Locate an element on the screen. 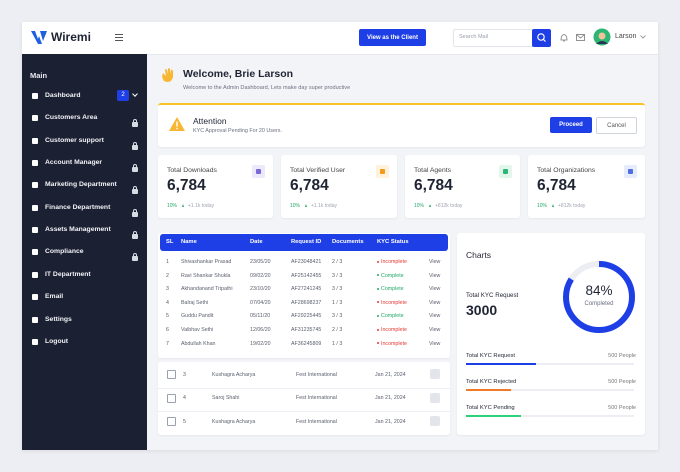  table-cell: 5 is located at coordinates (167, 316).